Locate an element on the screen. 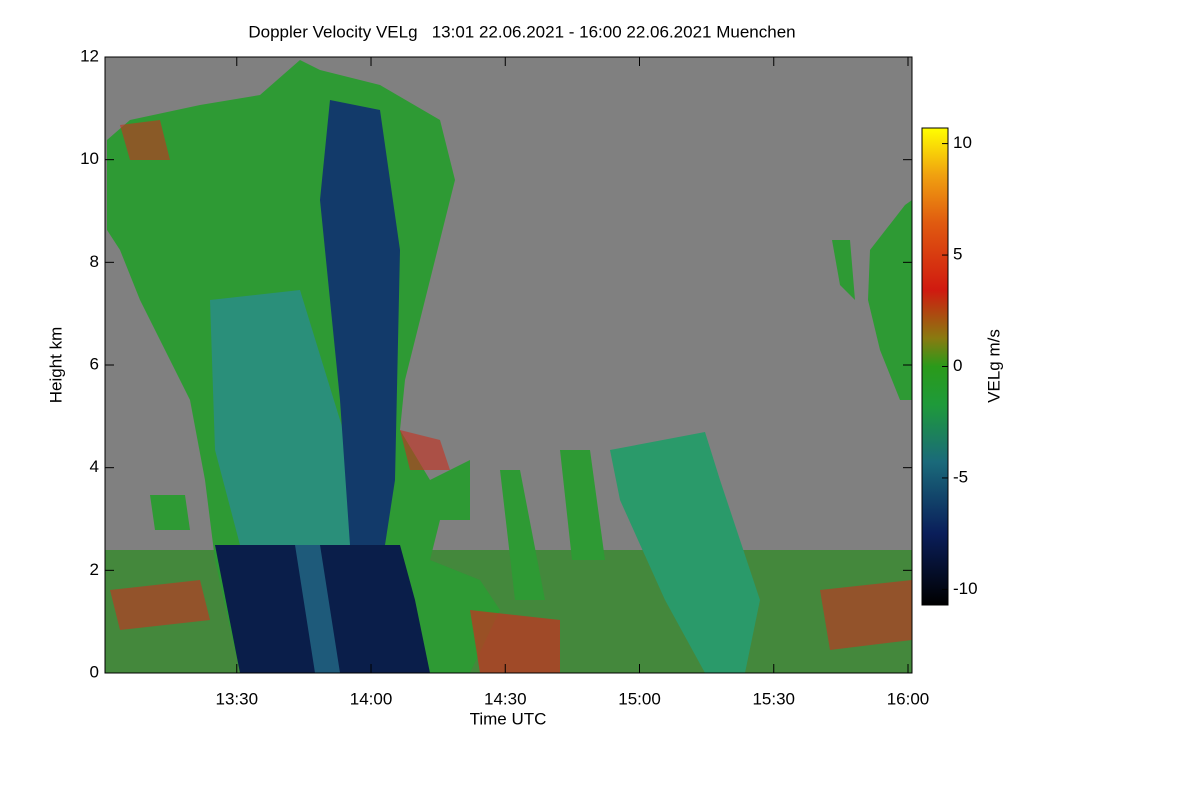 This screenshot has width=1200, height=800. colorbar-tick-label: 0 is located at coordinates (957, 365).